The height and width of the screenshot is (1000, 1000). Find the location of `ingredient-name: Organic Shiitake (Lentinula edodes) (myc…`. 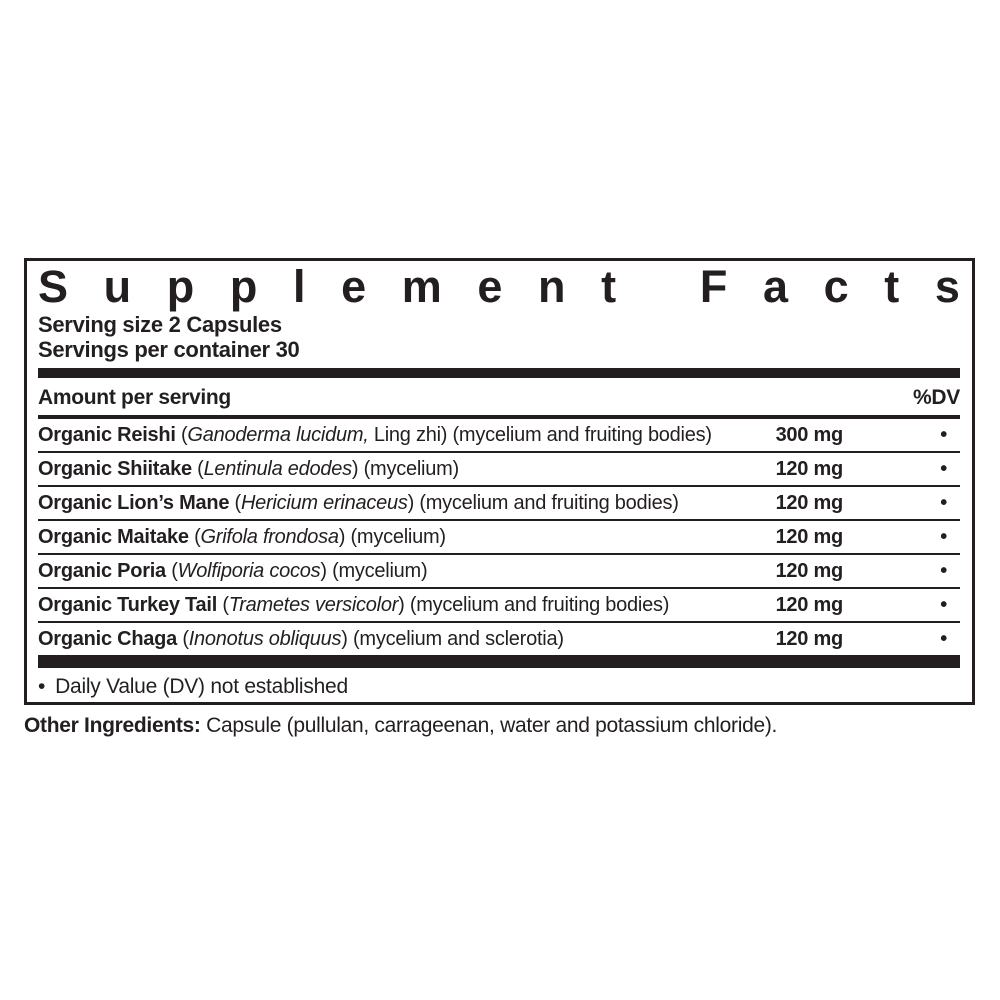

ingredient-name: Organic Shiitake (Lentinula edodes) (myc… is located at coordinates (248, 468).